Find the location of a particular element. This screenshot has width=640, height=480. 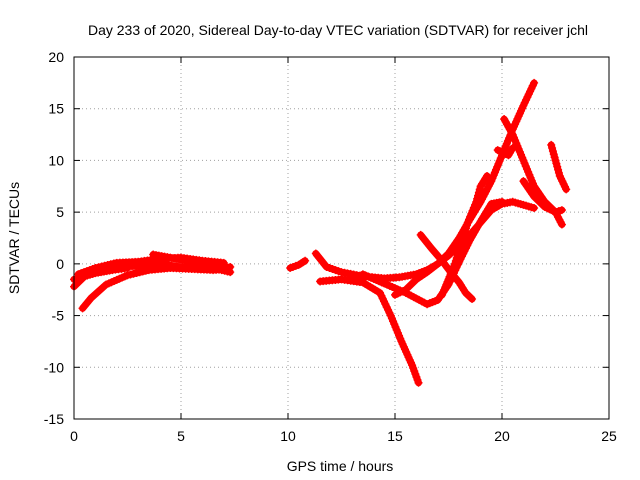

series-track-o is located at coordinates (559, 167).